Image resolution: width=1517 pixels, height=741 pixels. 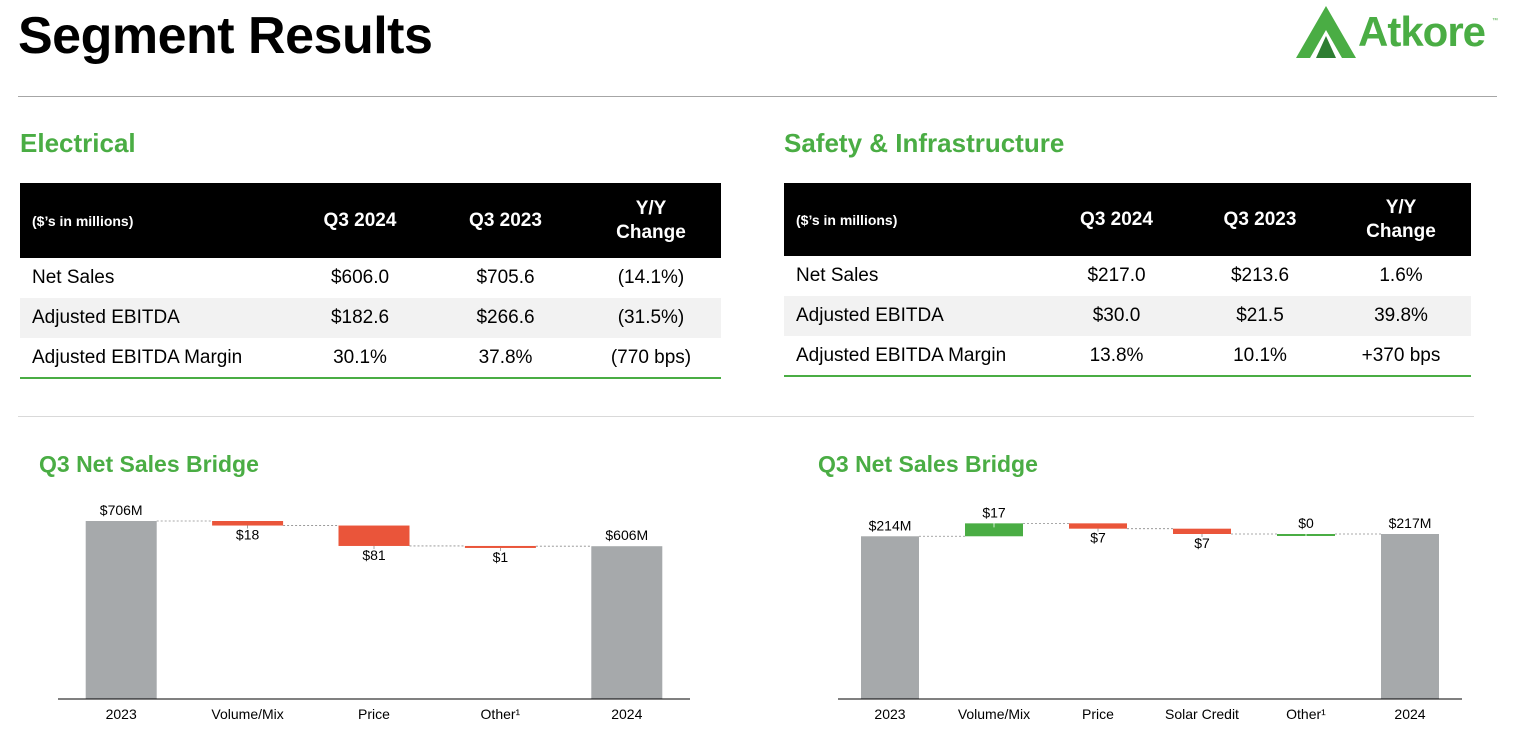 What do you see at coordinates (1109, 275) in the screenshot?
I see `table-row: Net Sales $217.0 $213.6 1.6%` at bounding box center [1109, 275].